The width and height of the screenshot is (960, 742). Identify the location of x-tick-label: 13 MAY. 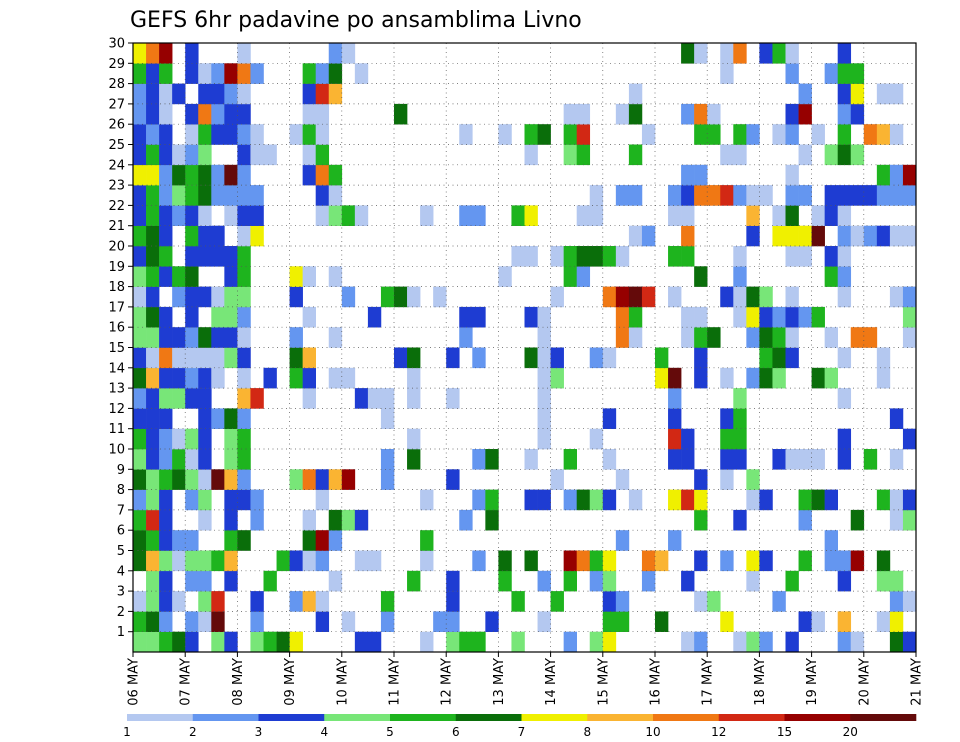
(499, 682).